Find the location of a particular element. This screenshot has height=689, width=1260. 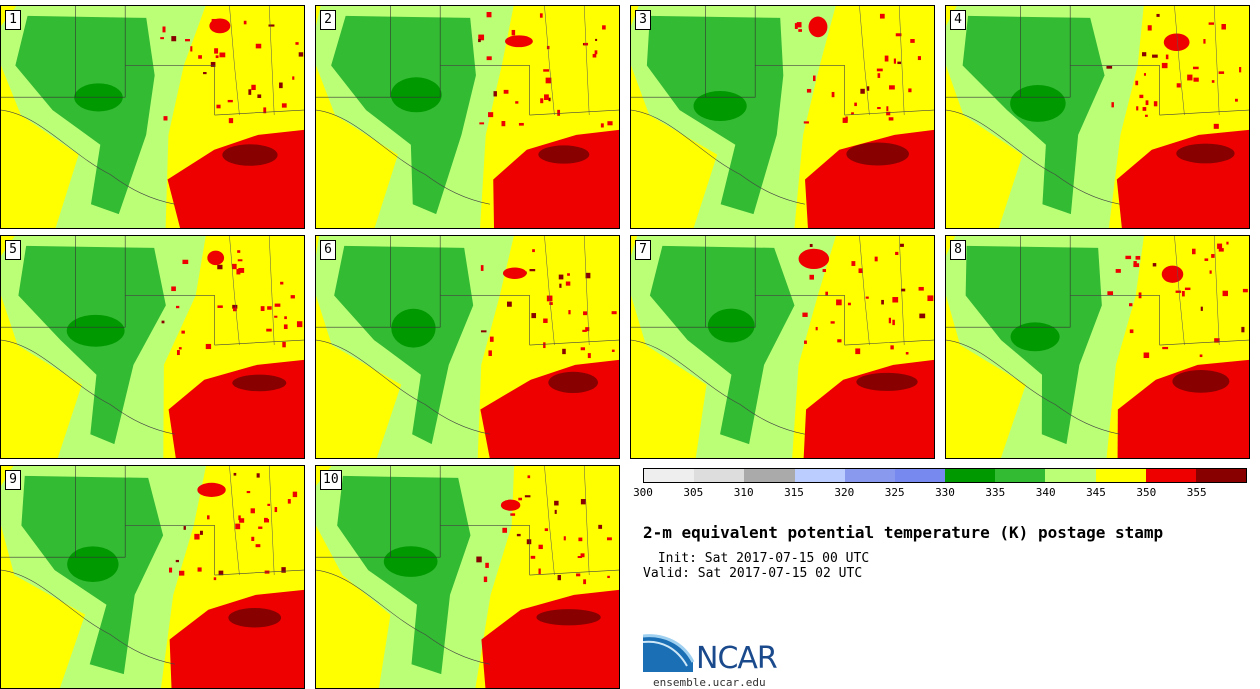

colorbar-tick-label: 310 is located at coordinates (743, 492).